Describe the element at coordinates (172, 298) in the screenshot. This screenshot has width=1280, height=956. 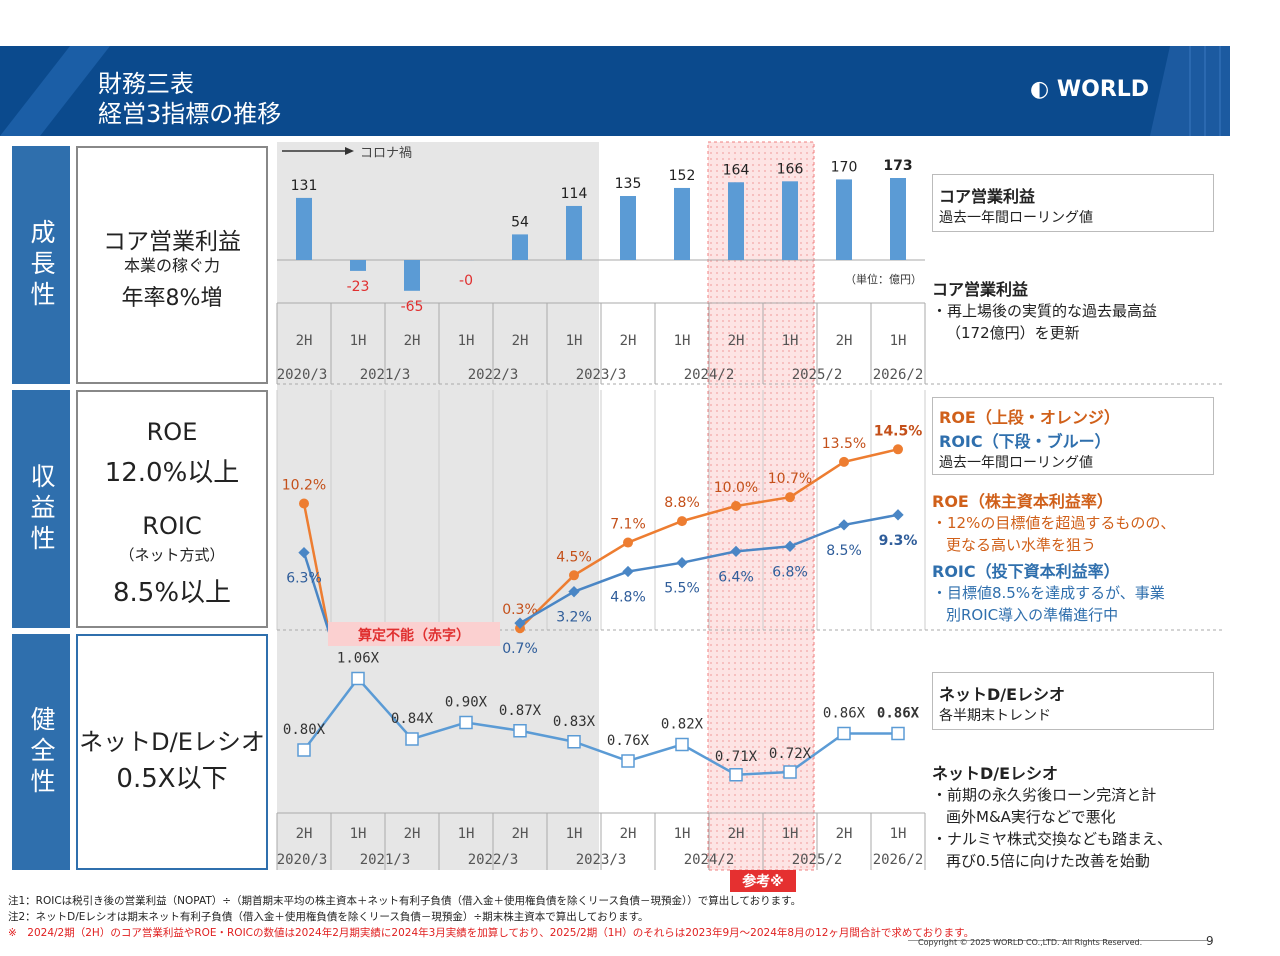
I see `kpi-core-target: 年率8%増` at that location.